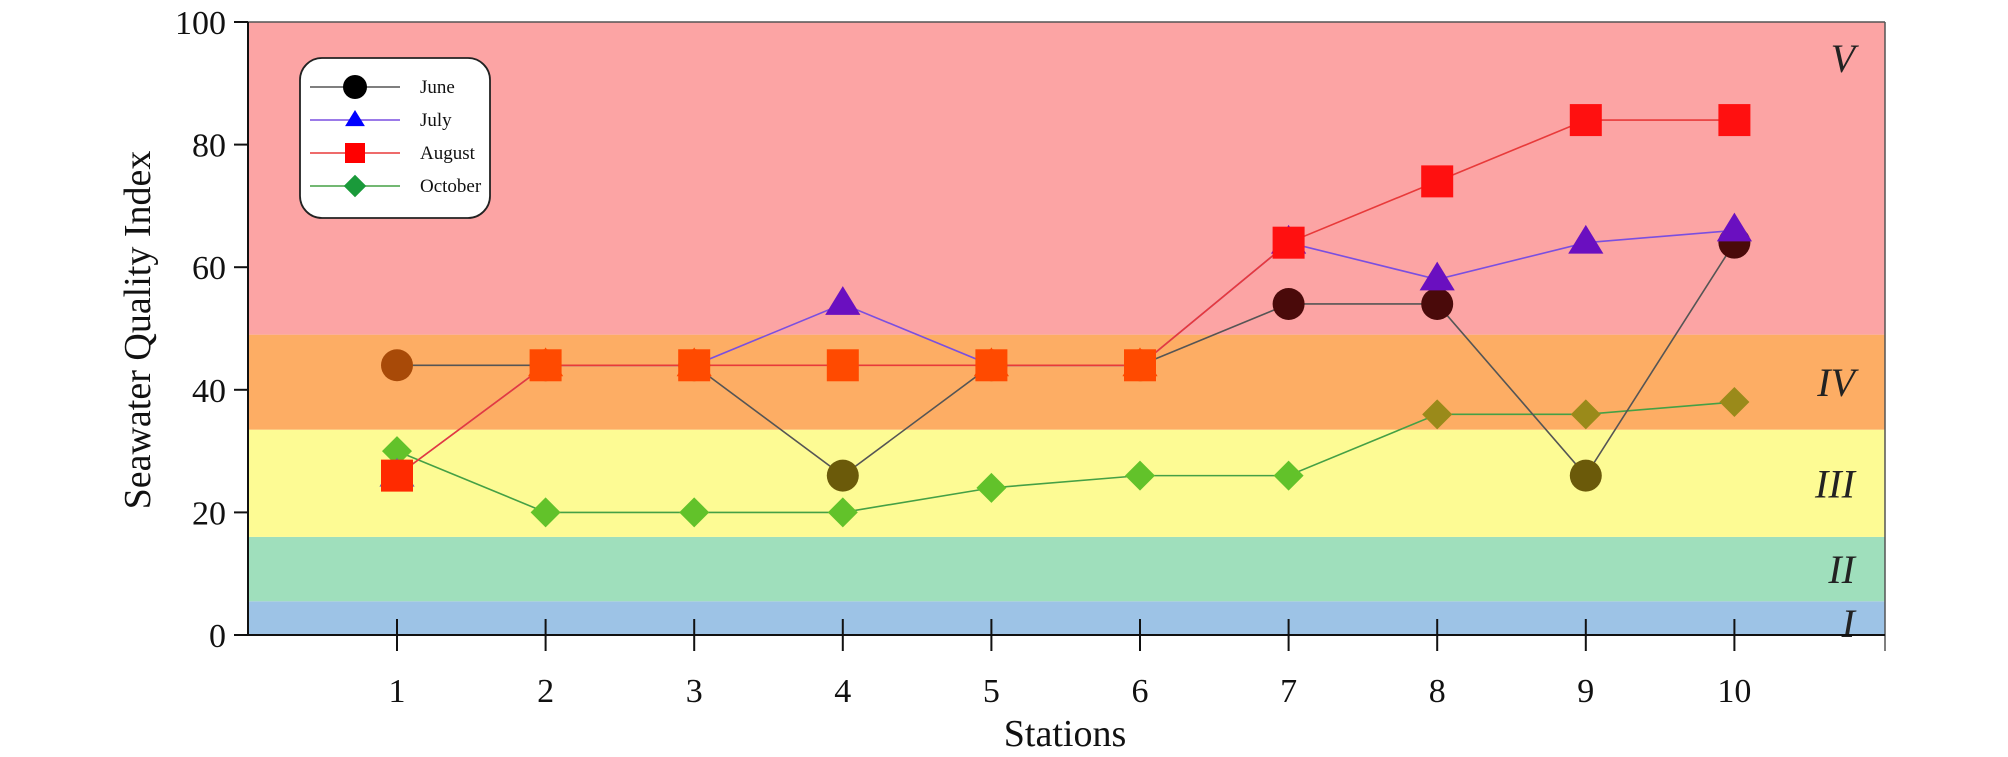  Describe the element at coordinates (437, 87) in the screenshot. I see `legend-label-june: June` at that location.